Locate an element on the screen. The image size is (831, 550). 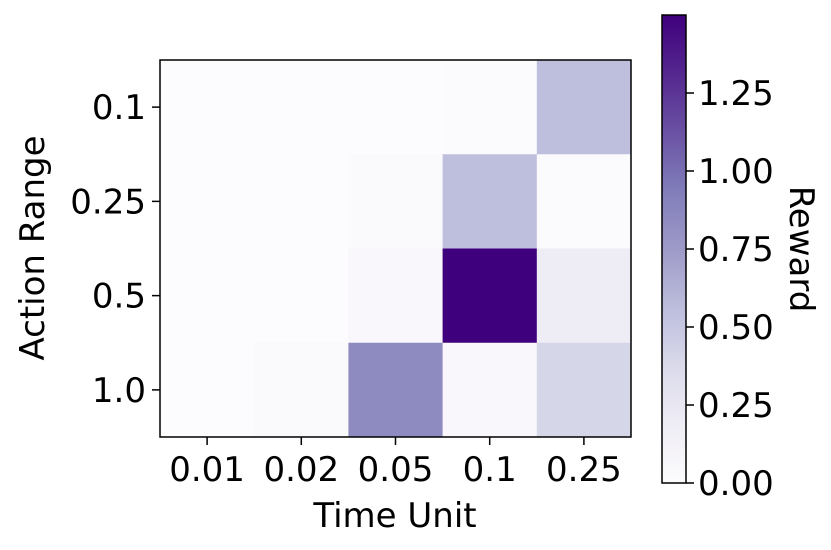
x-axis: 0.01 0.02 0.05 0.1 0.25 is located at coordinates (395, 463).